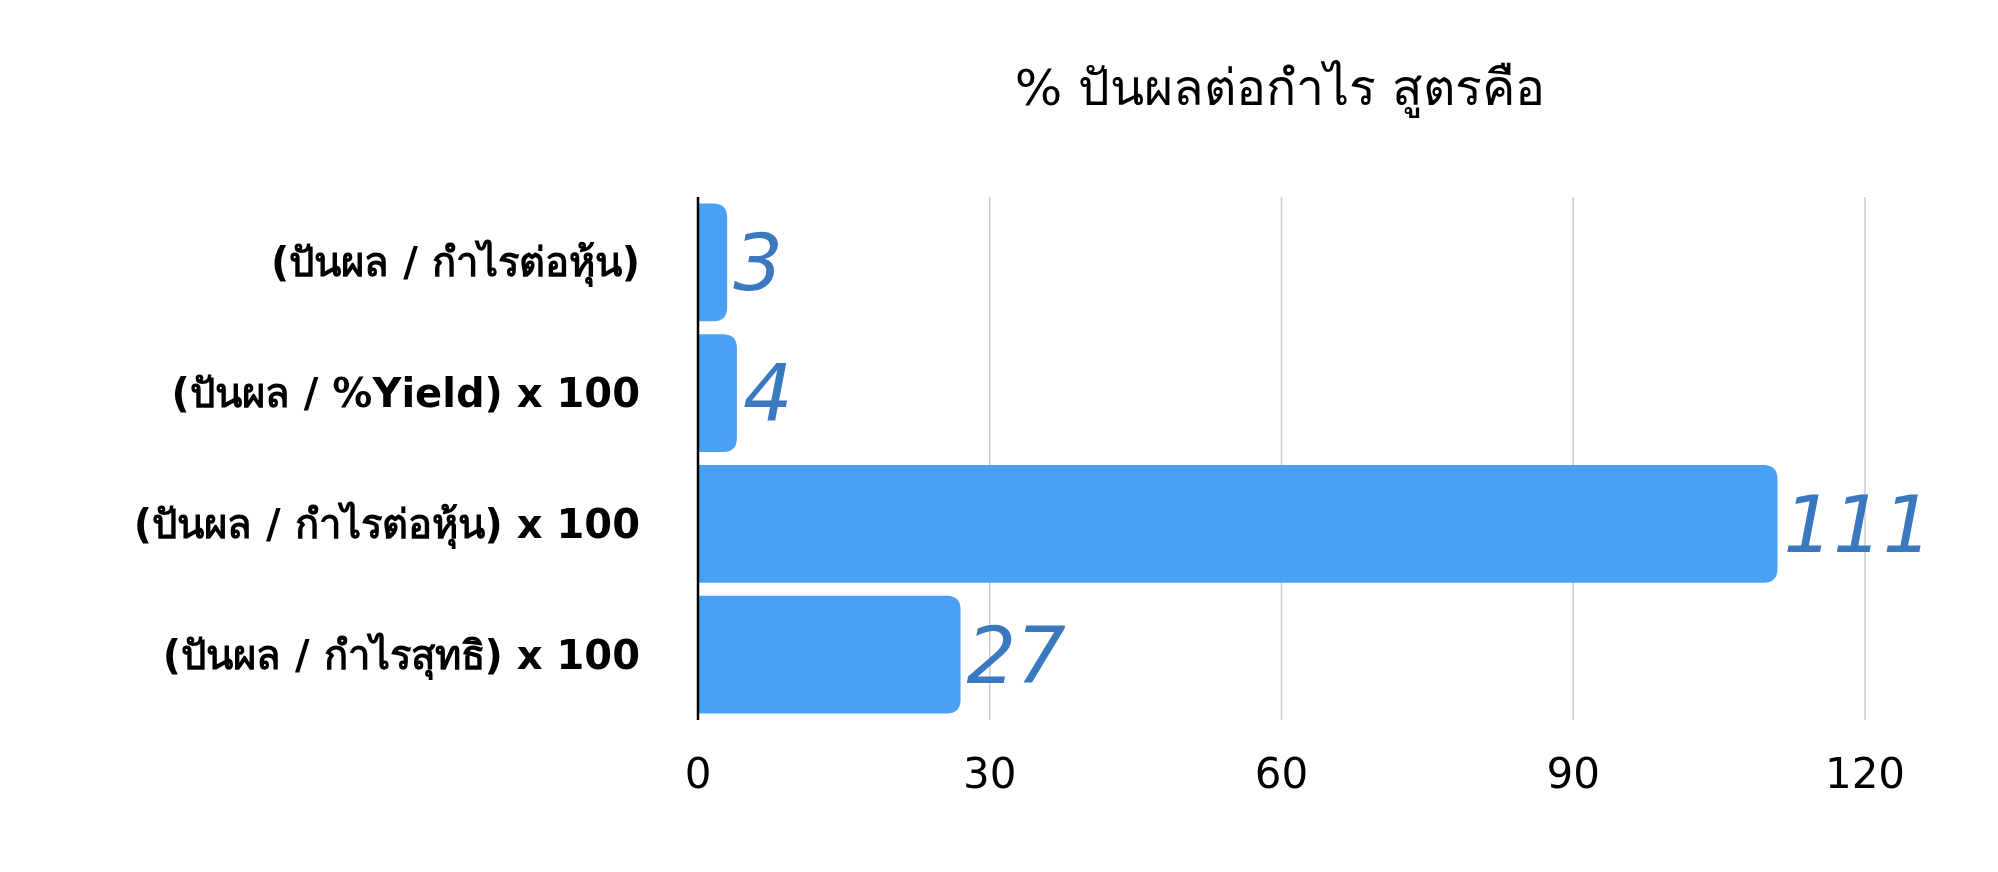 This screenshot has width=1998, height=872. What do you see at coordinates (767, 394) in the screenshot?
I see `data-label: 4` at bounding box center [767, 394].